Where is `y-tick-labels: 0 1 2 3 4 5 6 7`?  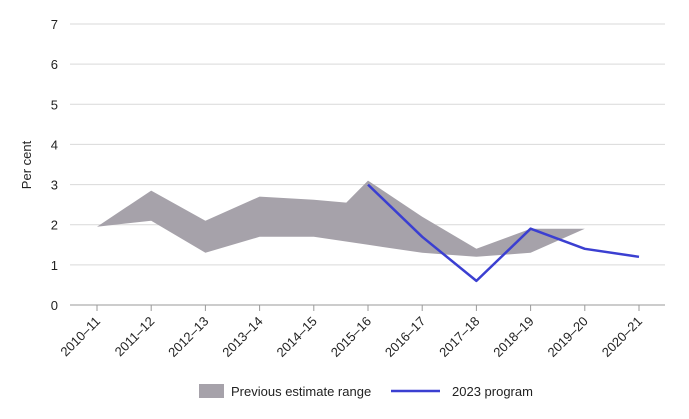
y-tick-labels: 0 1 2 3 4 5 6 7 is located at coordinates (54, 165).